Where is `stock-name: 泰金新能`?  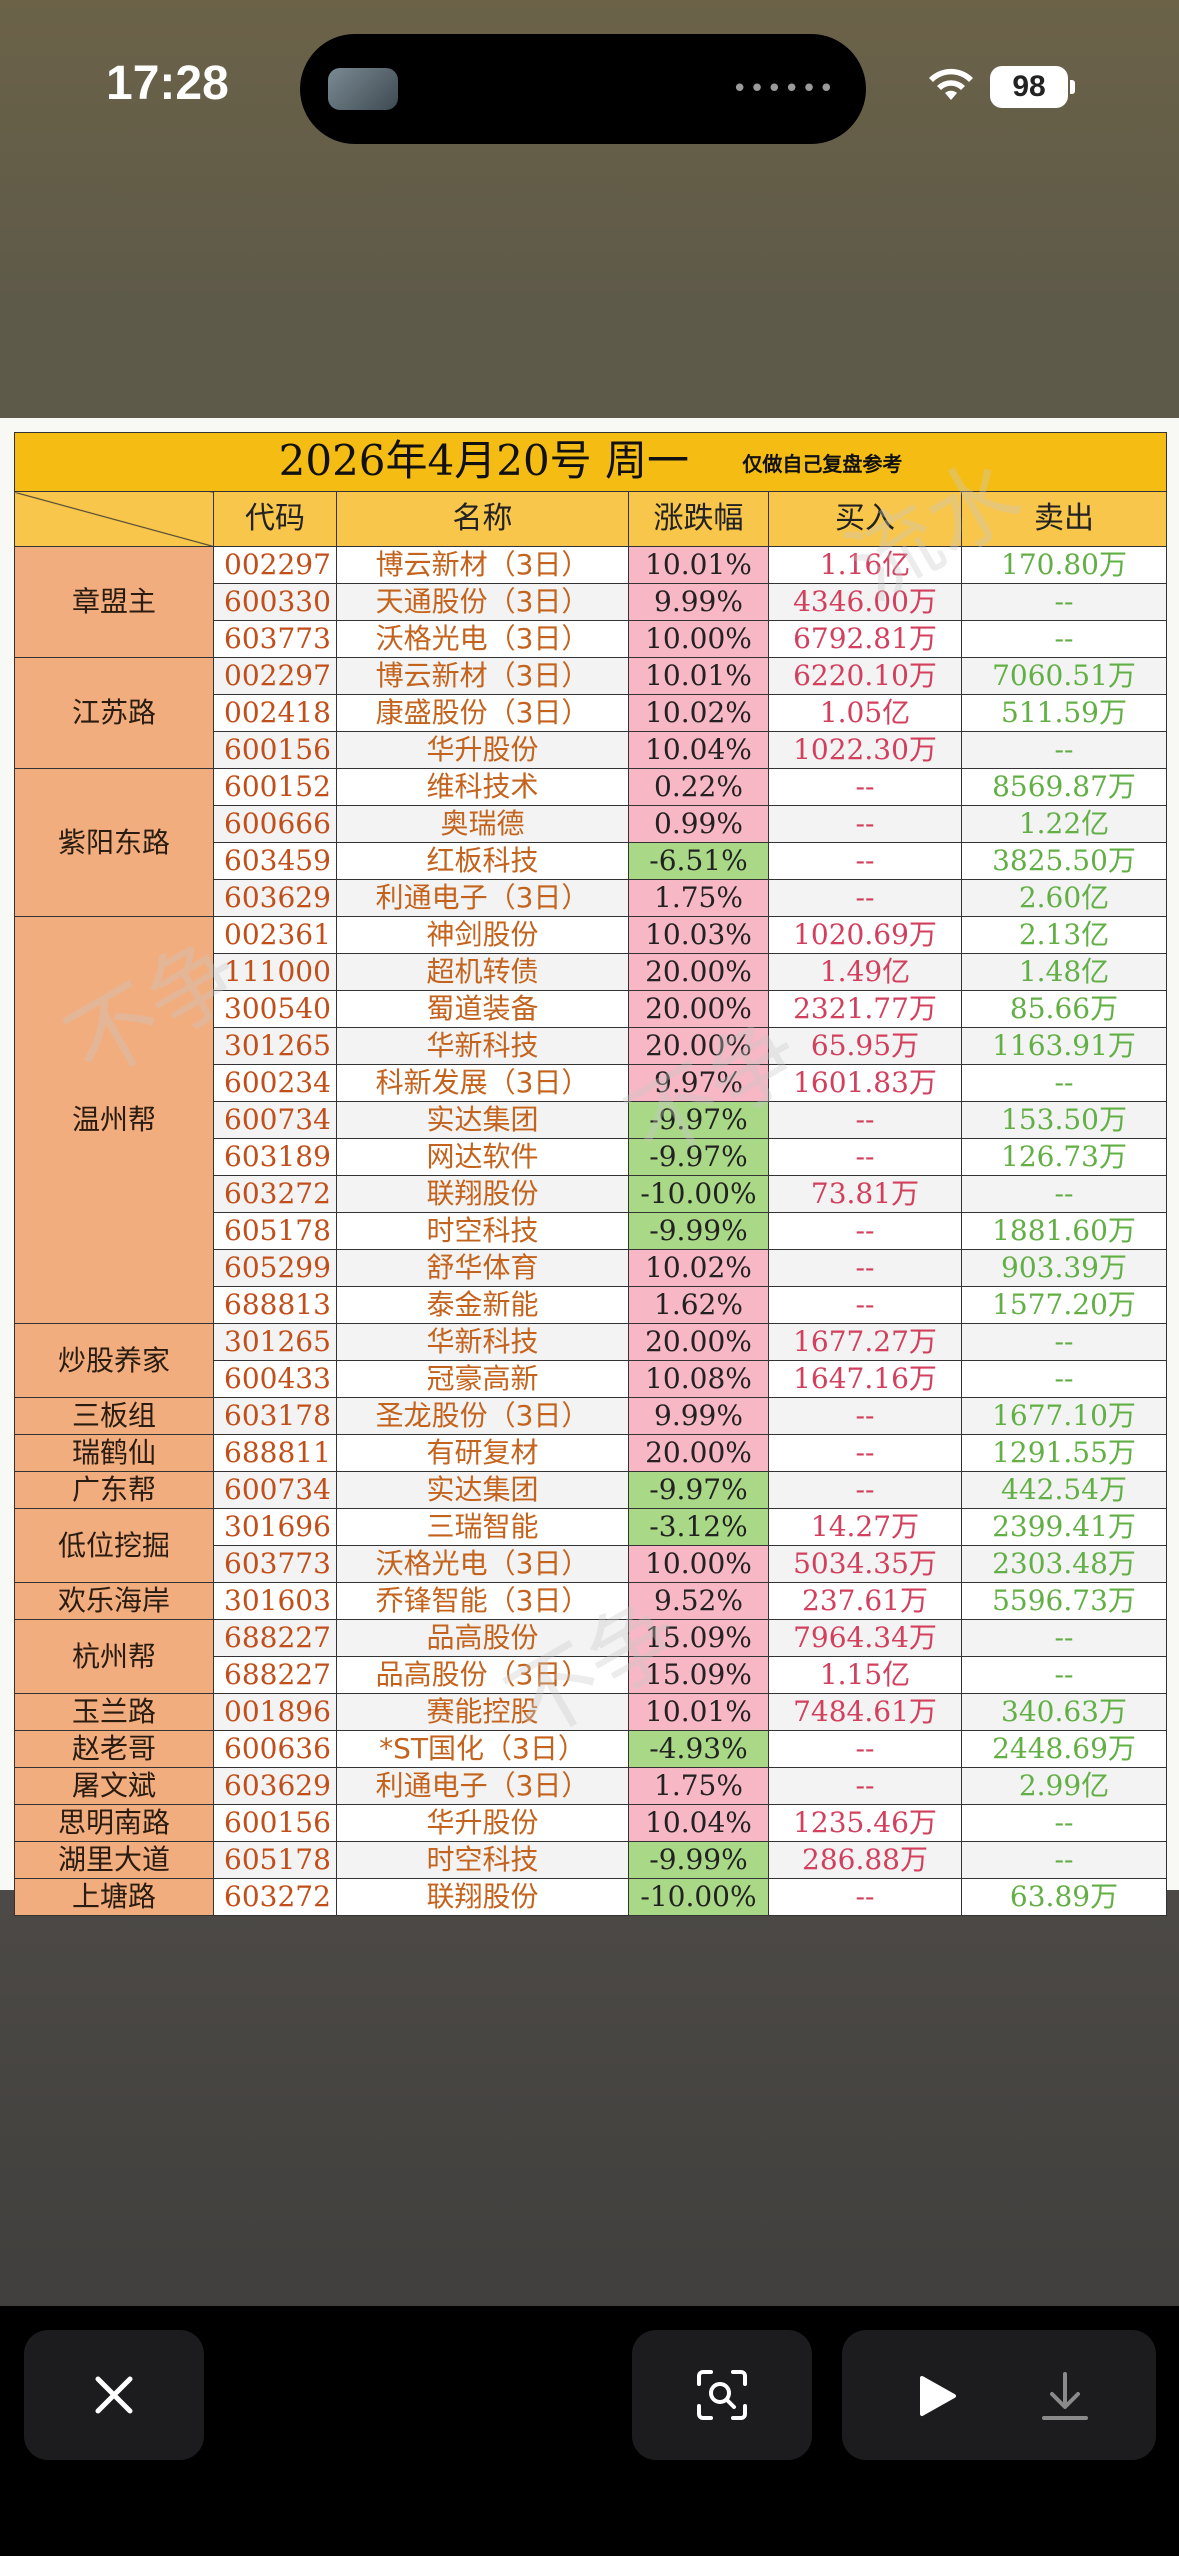
stock-name: 泰金新能 is located at coordinates (482, 1305).